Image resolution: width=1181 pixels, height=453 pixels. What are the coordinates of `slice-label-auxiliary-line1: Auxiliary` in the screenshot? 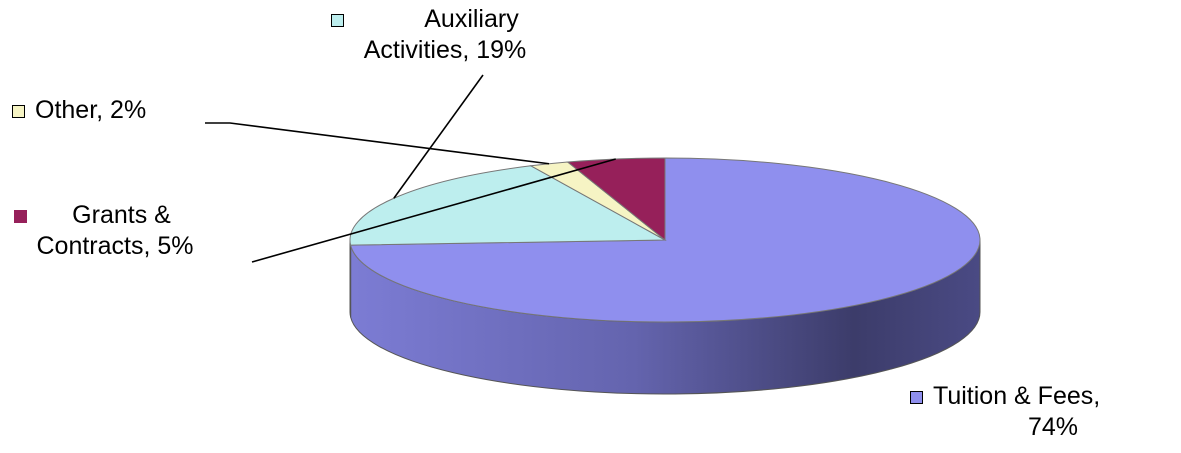 It's located at (471, 19).